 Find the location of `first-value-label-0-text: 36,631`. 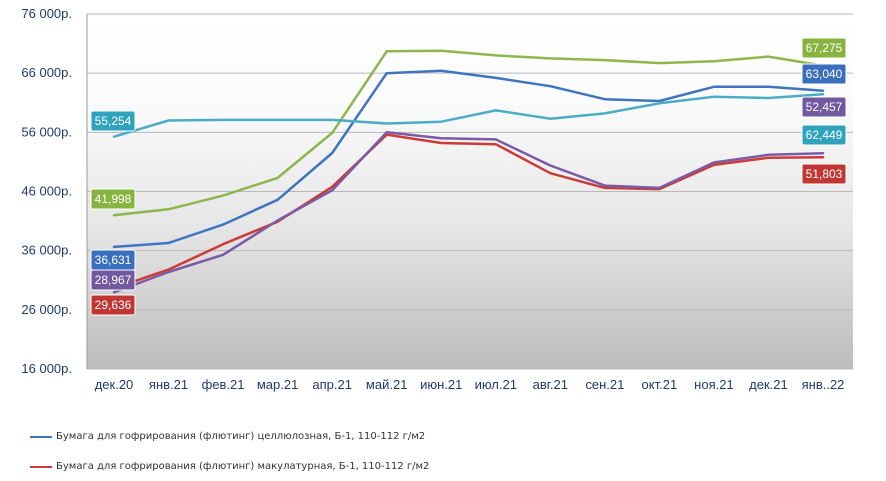

first-value-label-0-text: 36,631 is located at coordinates (113, 260).